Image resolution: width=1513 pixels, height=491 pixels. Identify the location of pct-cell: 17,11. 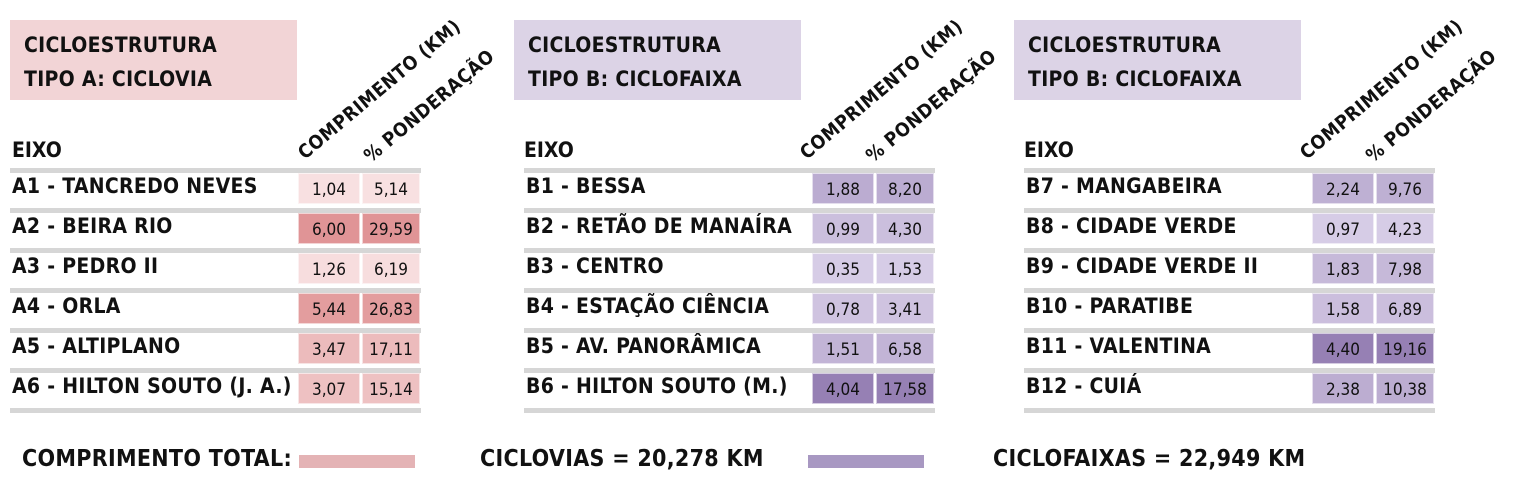
(391, 348).